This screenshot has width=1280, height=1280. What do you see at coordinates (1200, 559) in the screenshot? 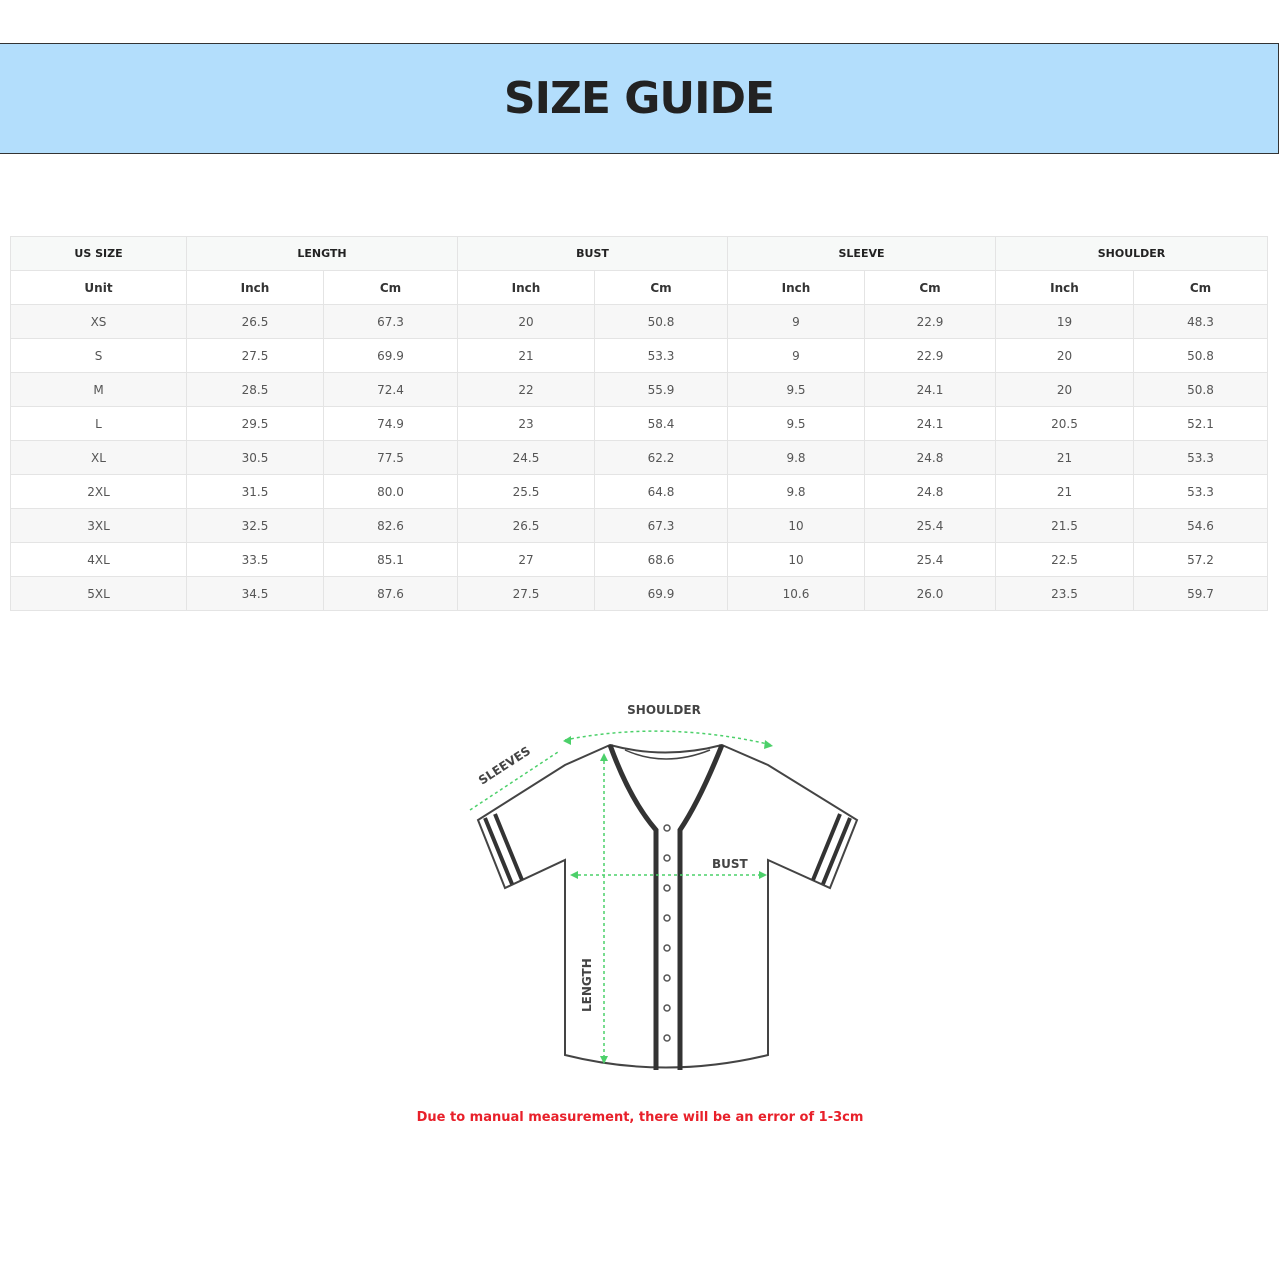
I see `measurement-cell: 57.2` at bounding box center [1200, 559].